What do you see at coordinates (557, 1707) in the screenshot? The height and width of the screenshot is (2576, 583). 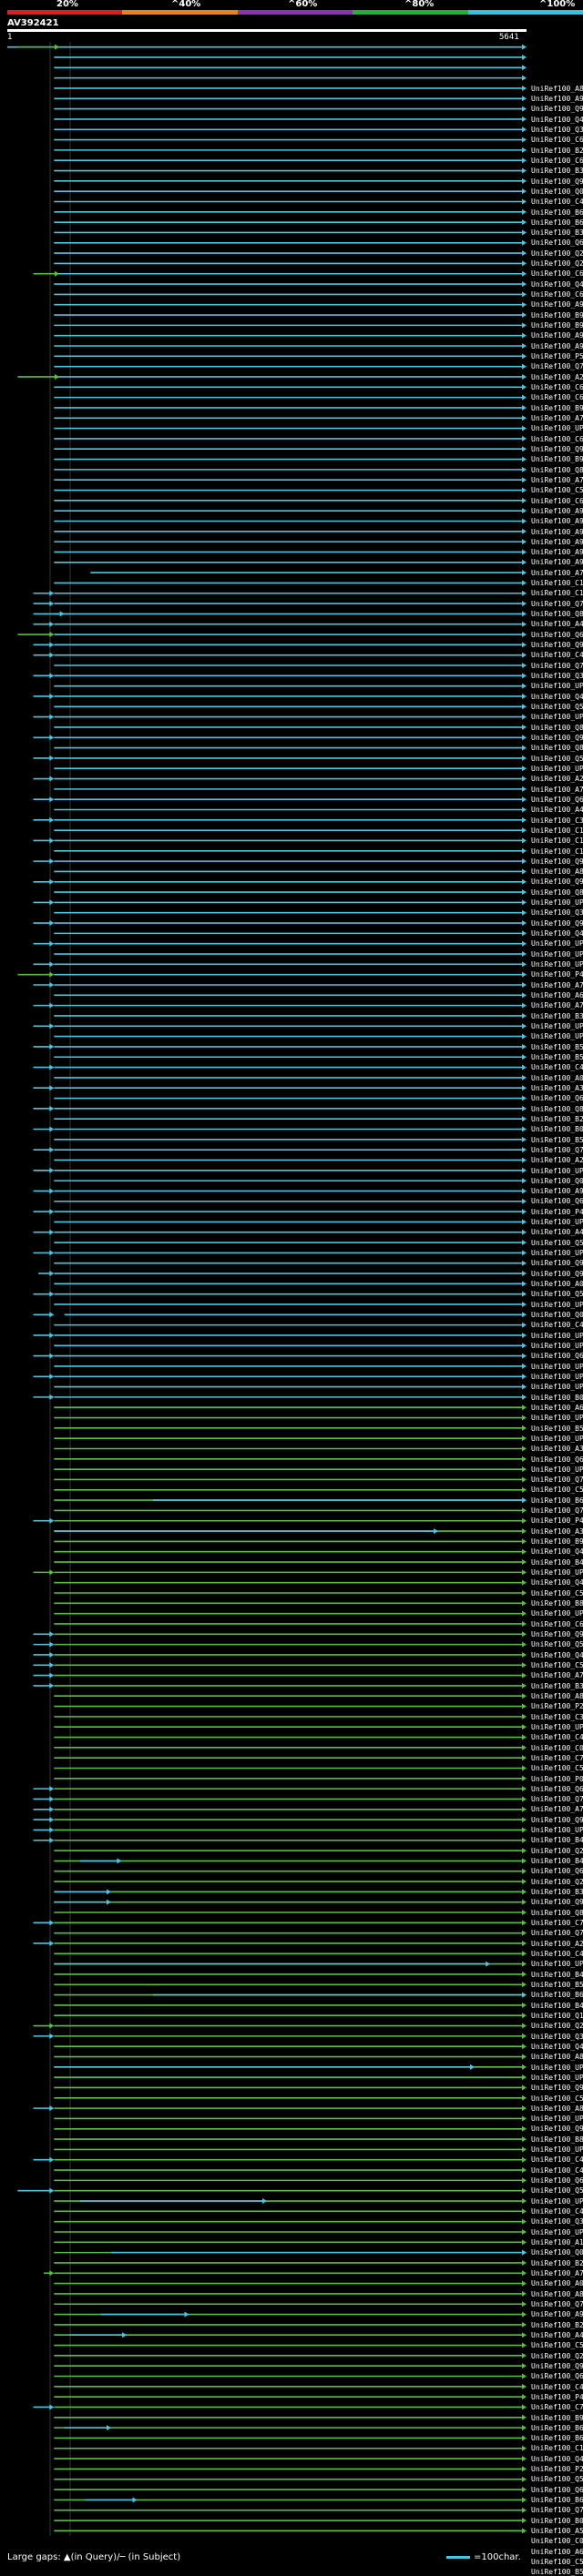 I see `hit-label: UniRef100_P29327` at bounding box center [557, 1707].